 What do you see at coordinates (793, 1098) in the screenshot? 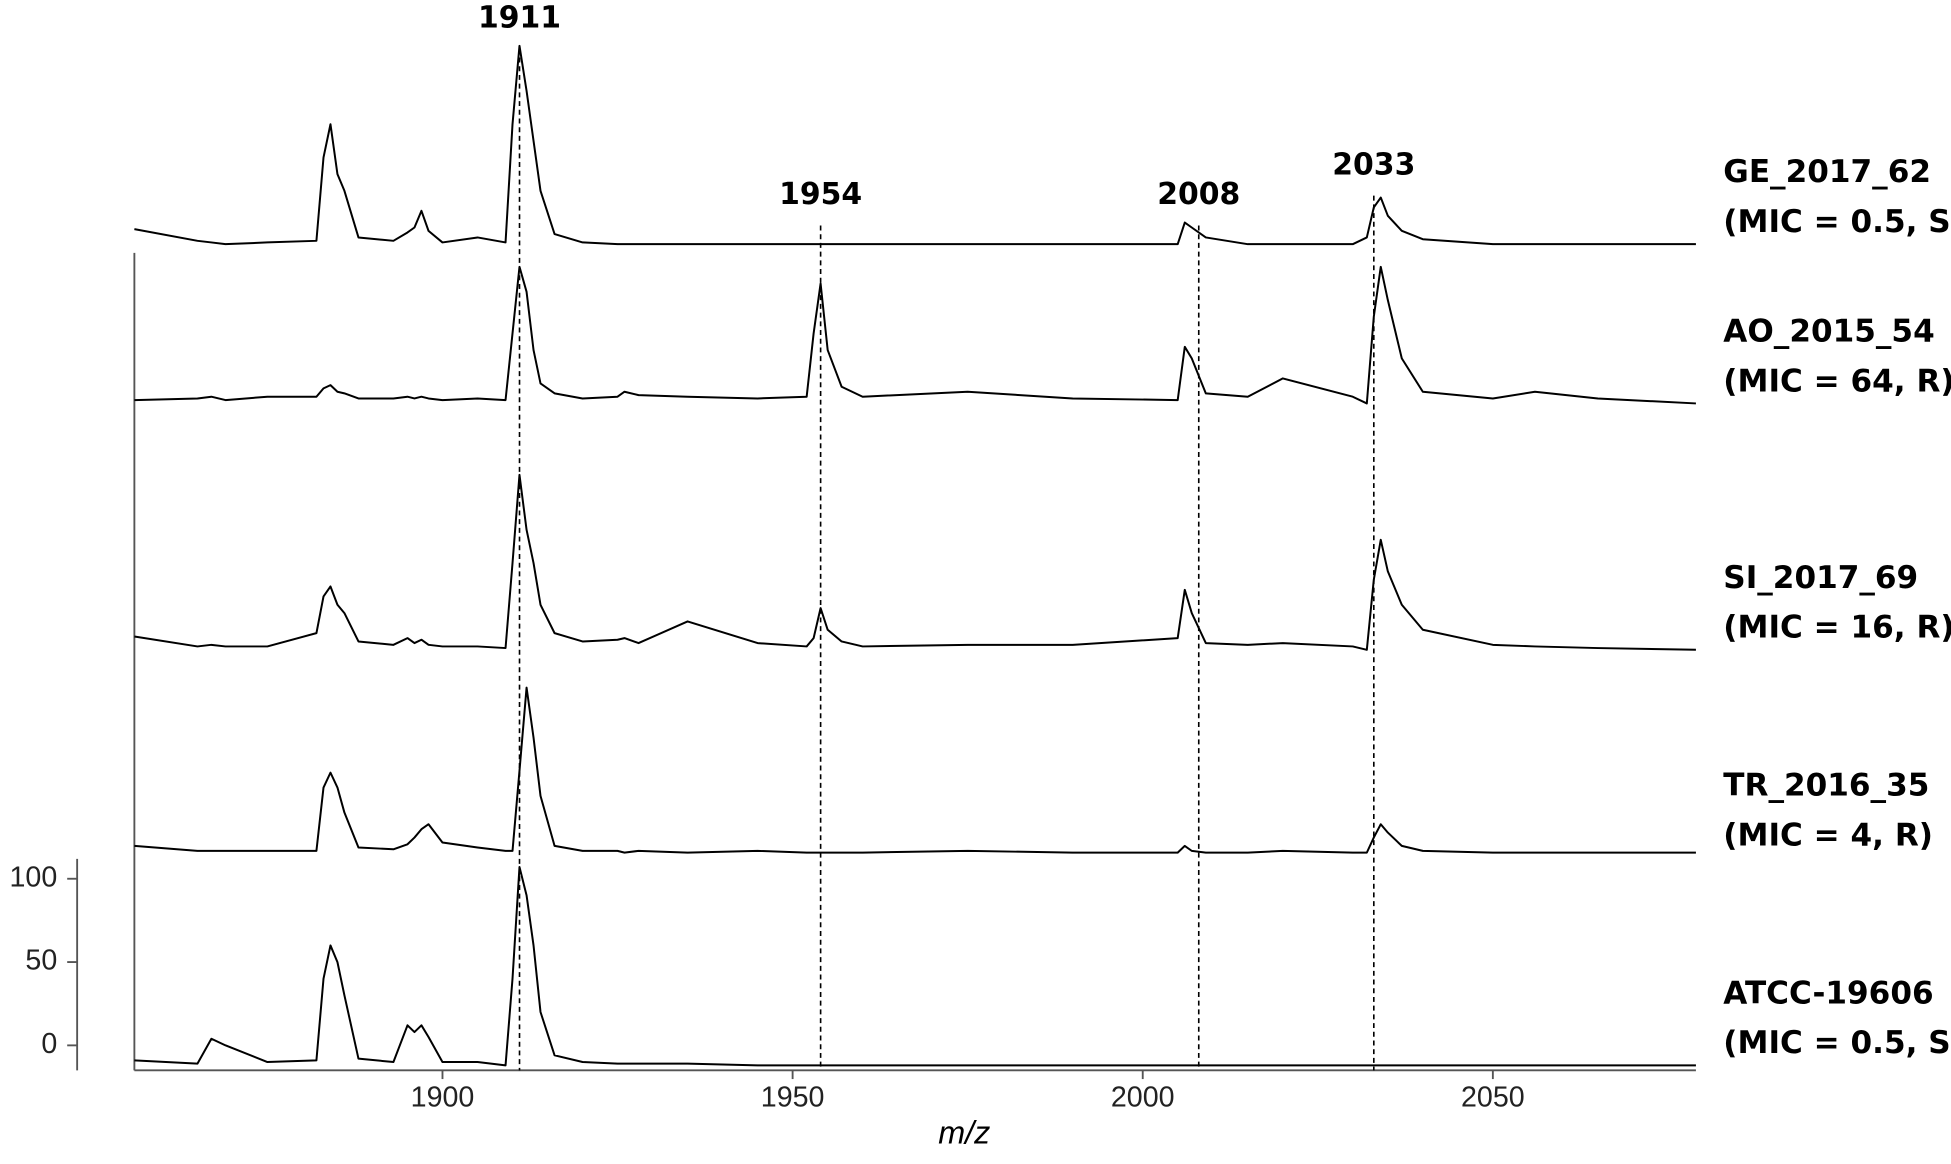
I see `x-tick-label: 1950` at bounding box center [793, 1098].